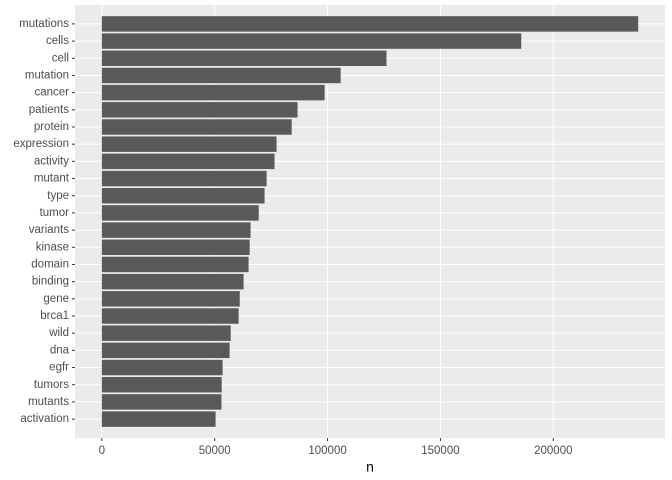 This screenshot has height=480, width=672. What do you see at coordinates (58, 196) in the screenshot?
I see `y-tick-label: type` at bounding box center [58, 196].